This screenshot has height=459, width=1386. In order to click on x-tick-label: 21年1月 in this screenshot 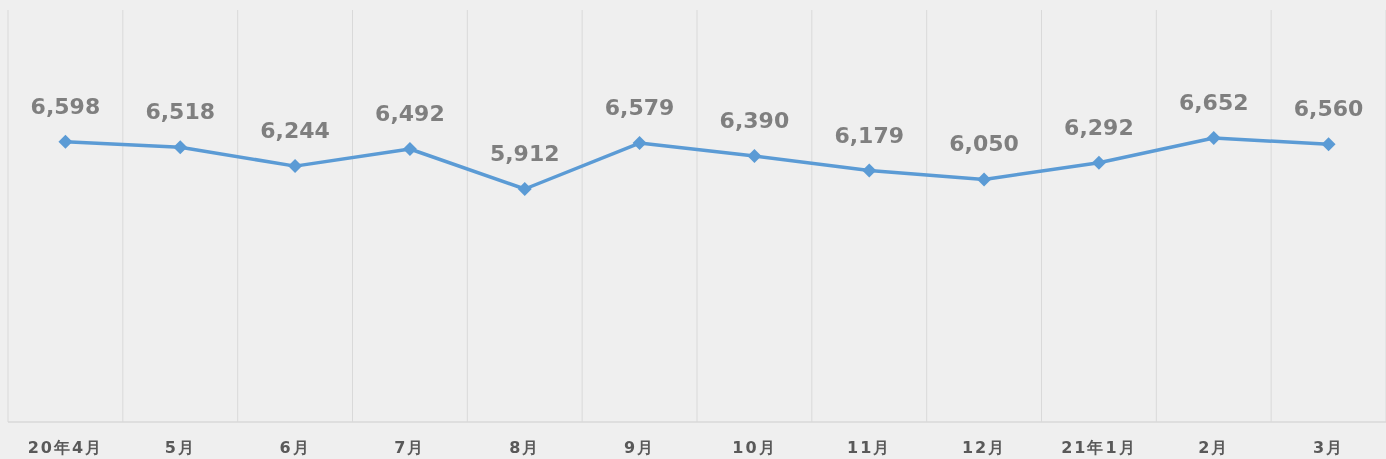, I will do `click(1099, 447)`.